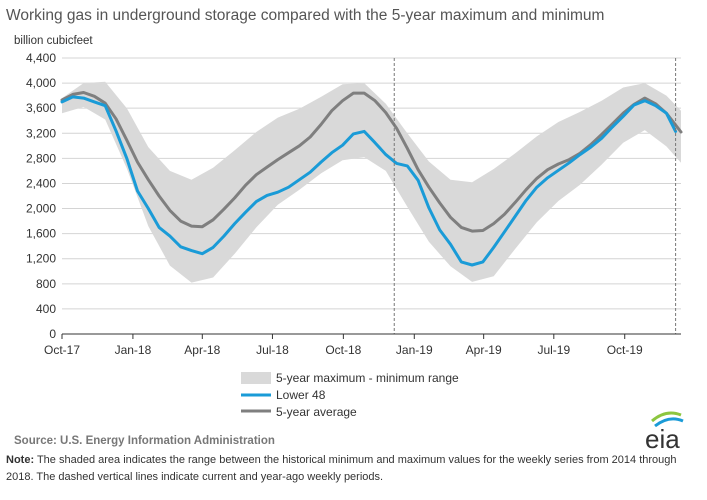  What do you see at coordinates (272, 350) in the screenshot?
I see `x-tick-label: Jul-18` at bounding box center [272, 350].